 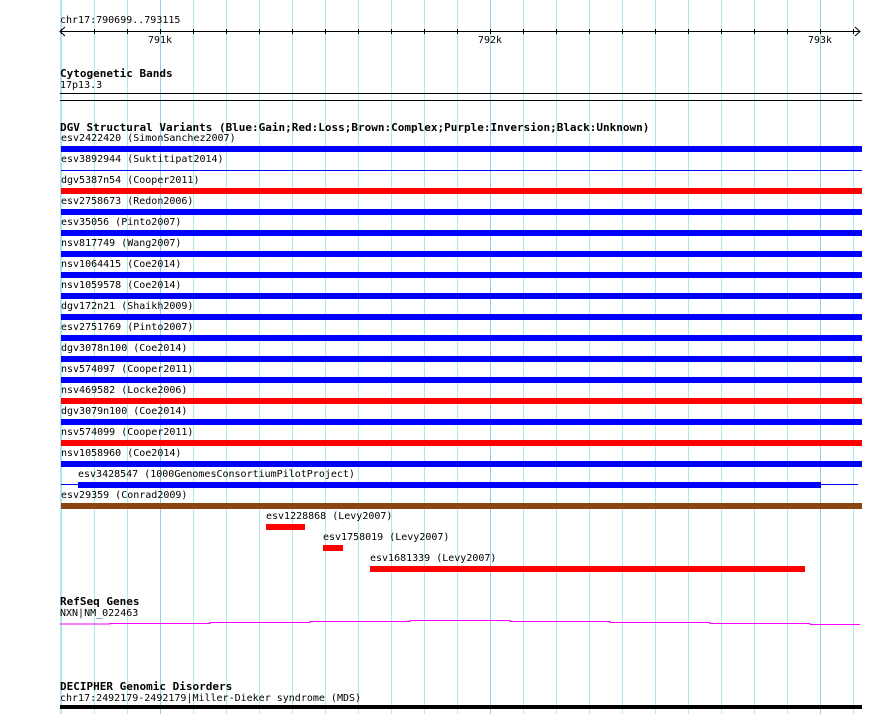 What do you see at coordinates (127, 306) in the screenshot?
I see `variant-label: dgv172n21 (Shaikh2009)` at bounding box center [127, 306].